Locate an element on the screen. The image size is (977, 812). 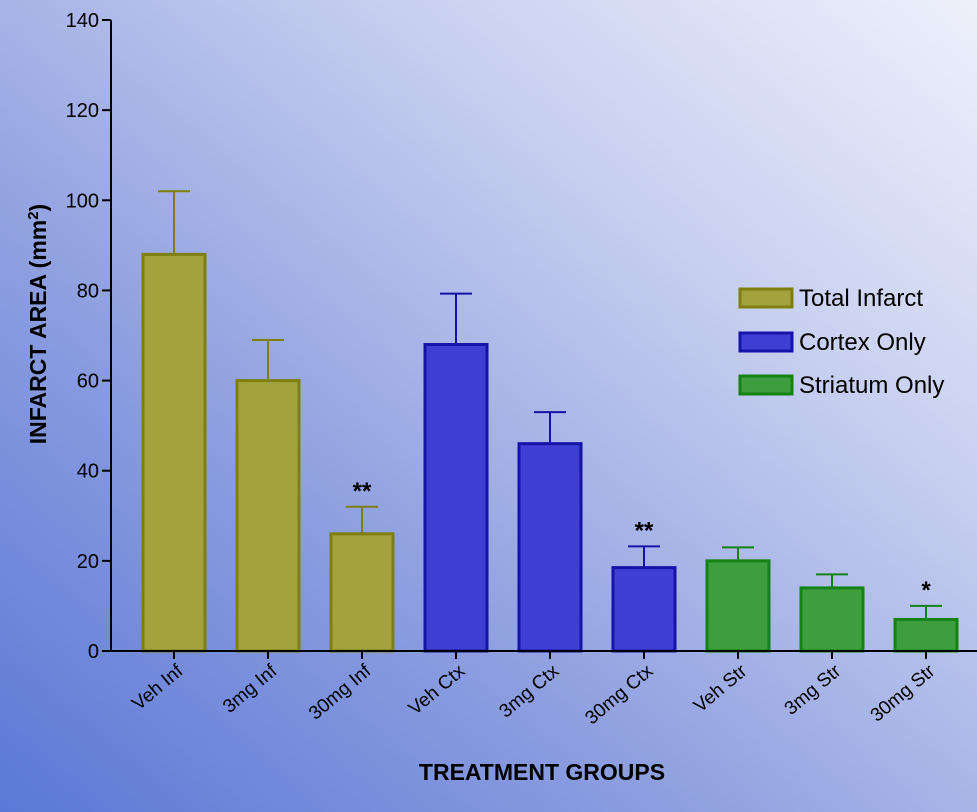
legend-swatch-total-infarct is located at coordinates (766, 298).